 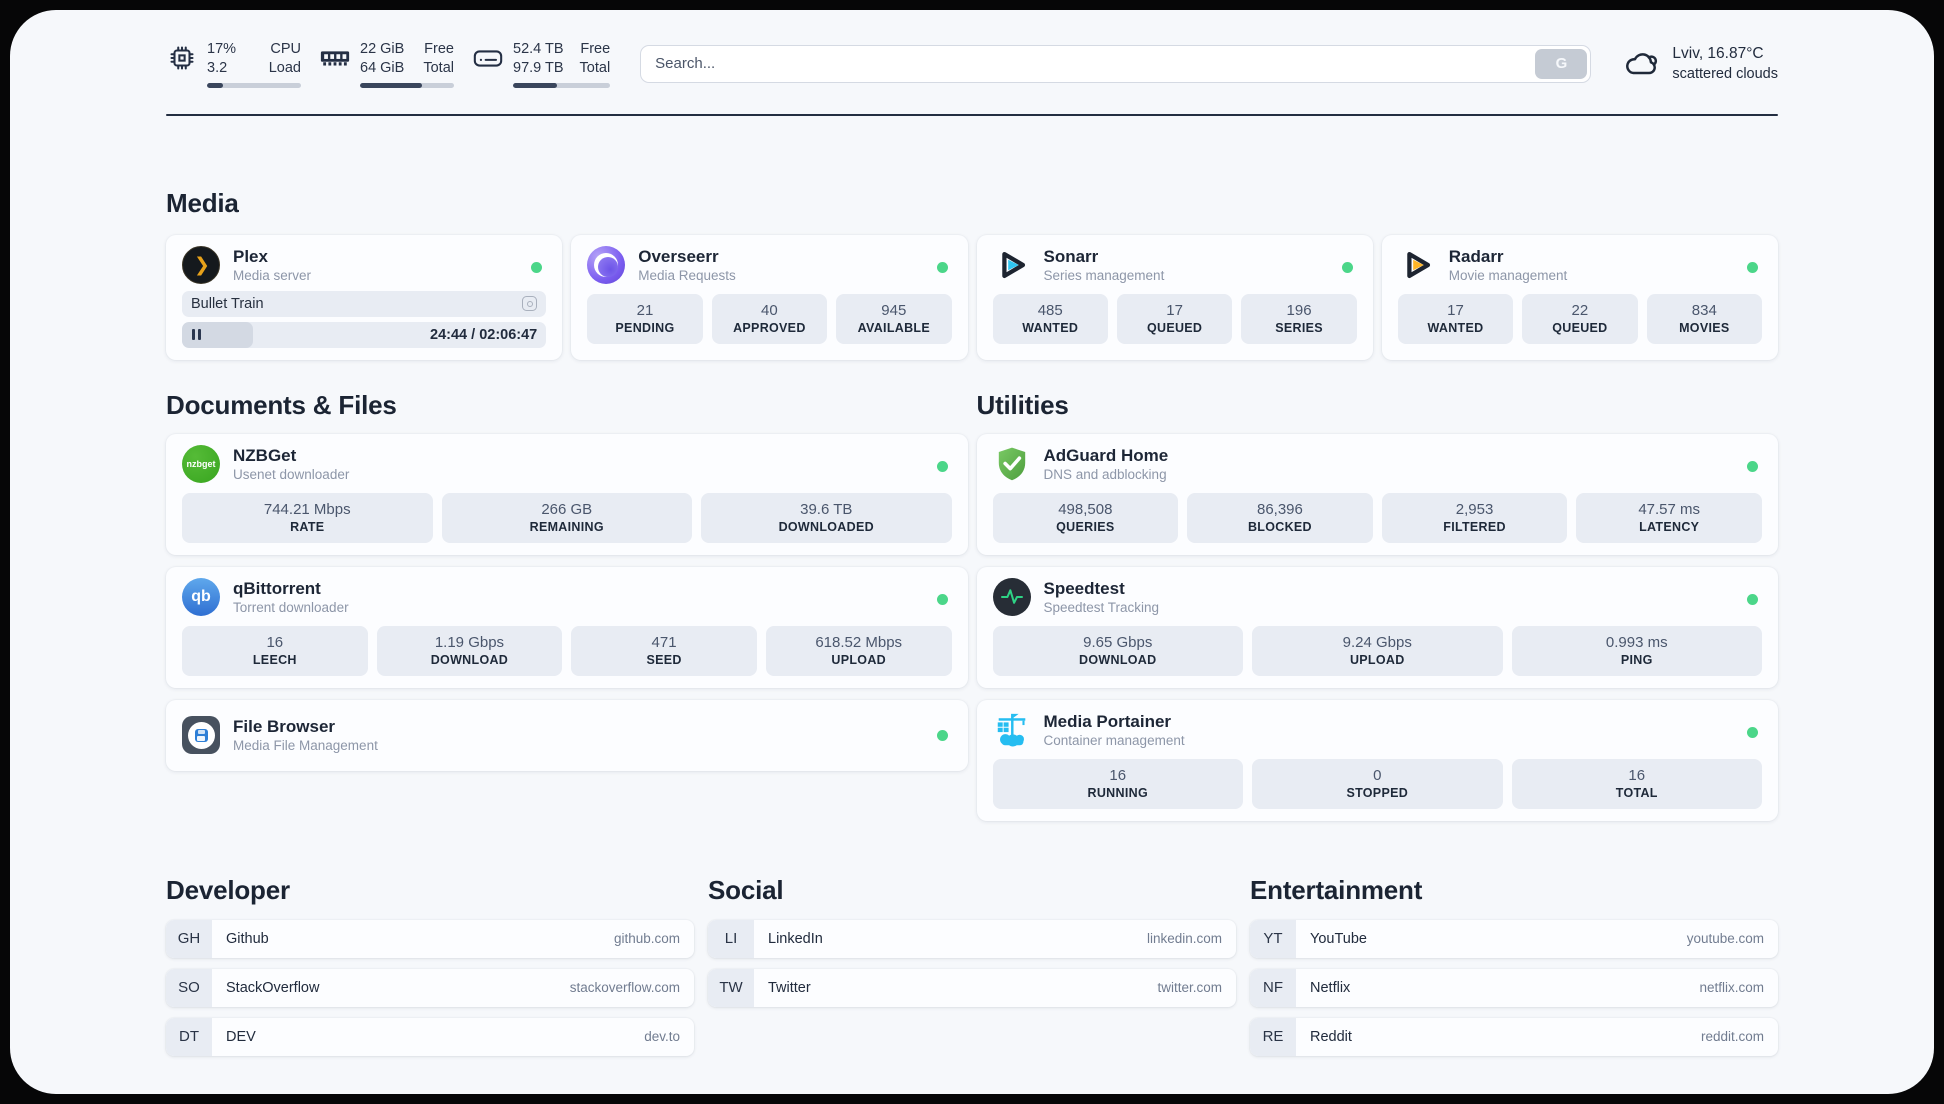 I want to click on app-title: AdGuard Home, so click(x=1106, y=455).